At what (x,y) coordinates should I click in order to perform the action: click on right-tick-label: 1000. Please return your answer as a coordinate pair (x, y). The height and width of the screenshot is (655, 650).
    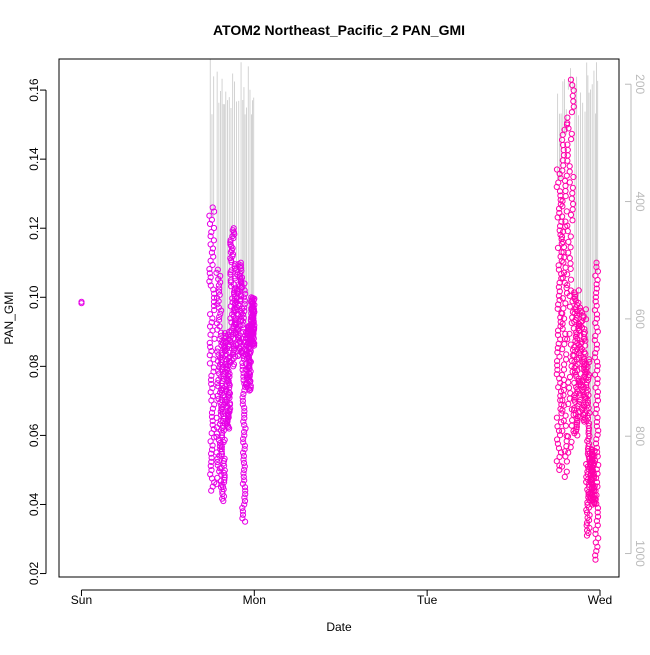
    Looking at the image, I should click on (640, 553).